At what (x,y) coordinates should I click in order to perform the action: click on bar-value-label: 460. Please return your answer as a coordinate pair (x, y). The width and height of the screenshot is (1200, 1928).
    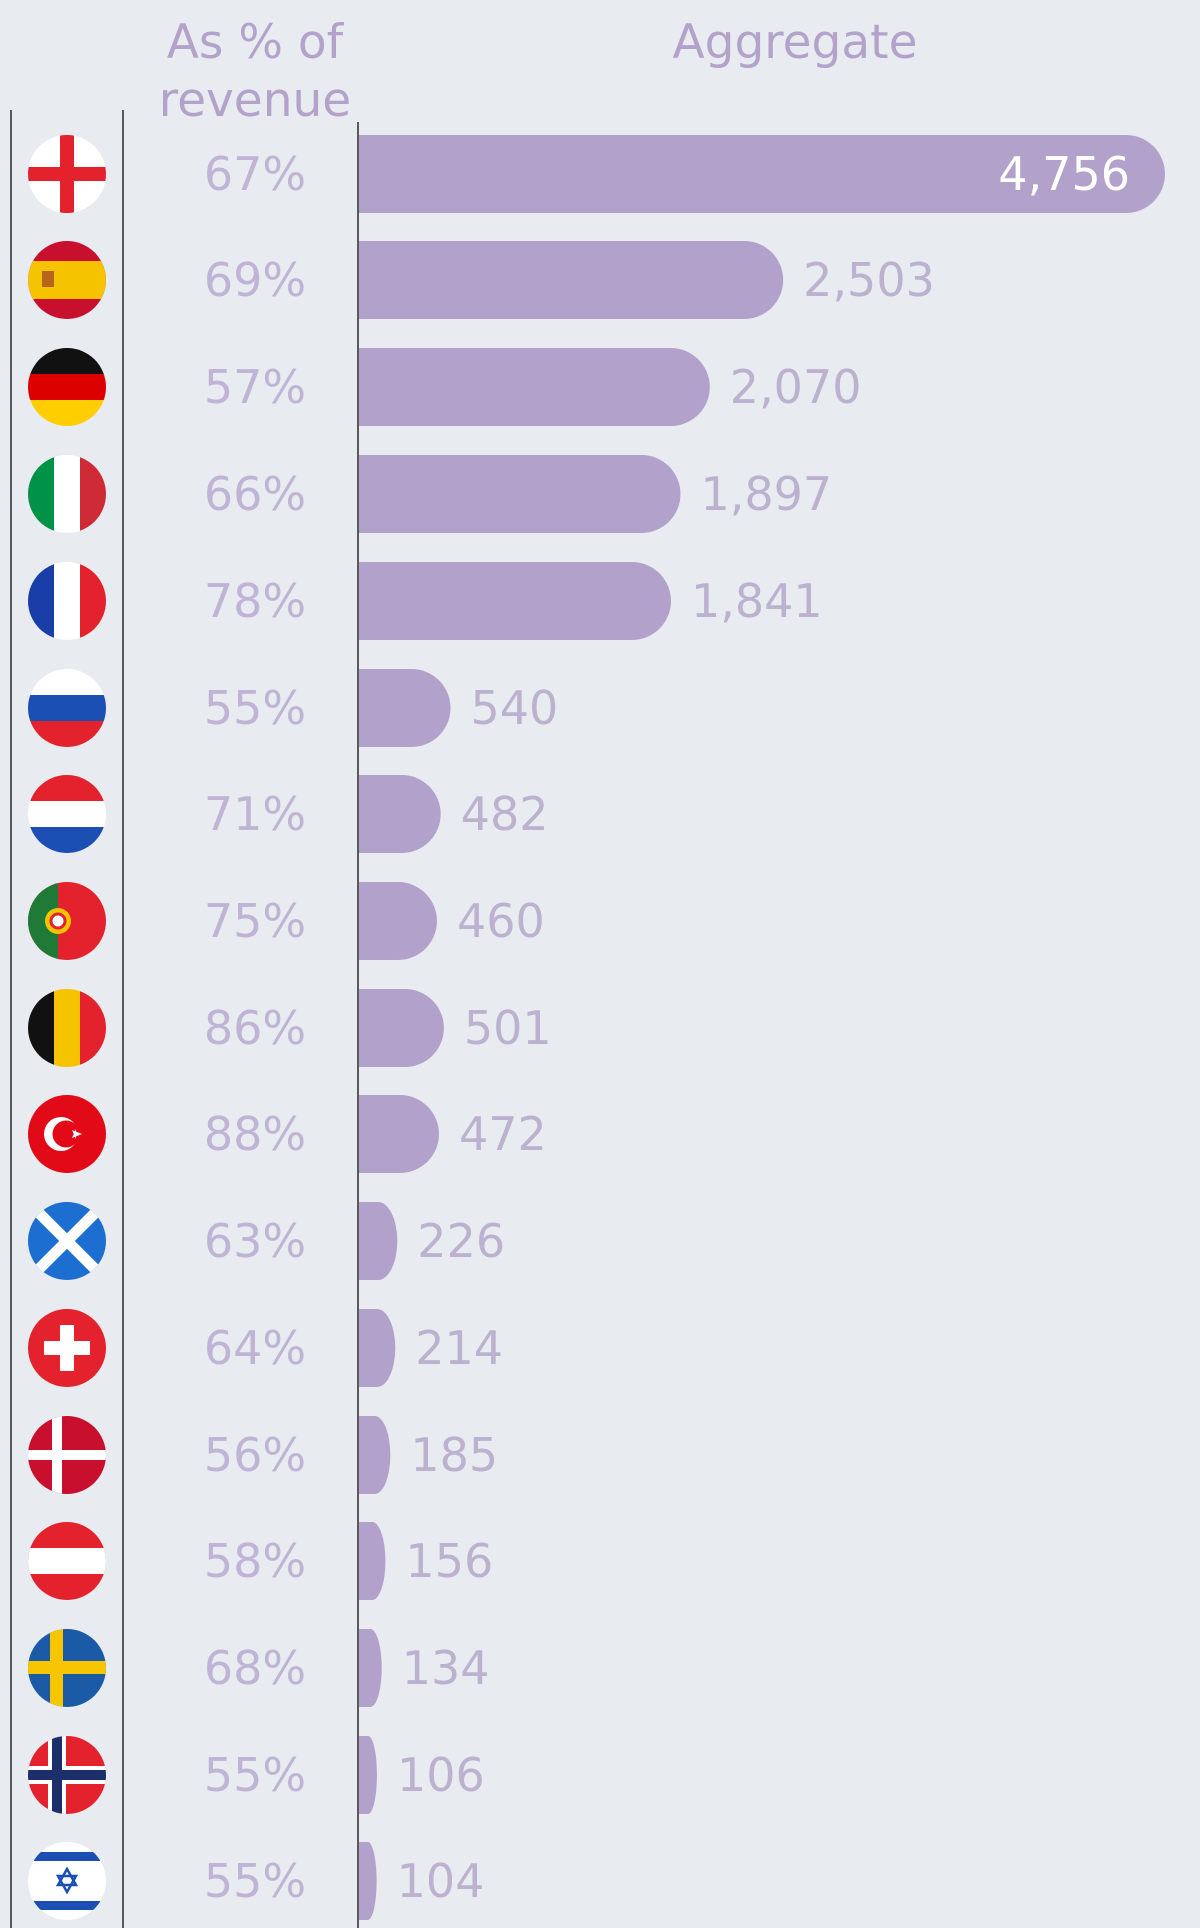
    Looking at the image, I should click on (500, 921).